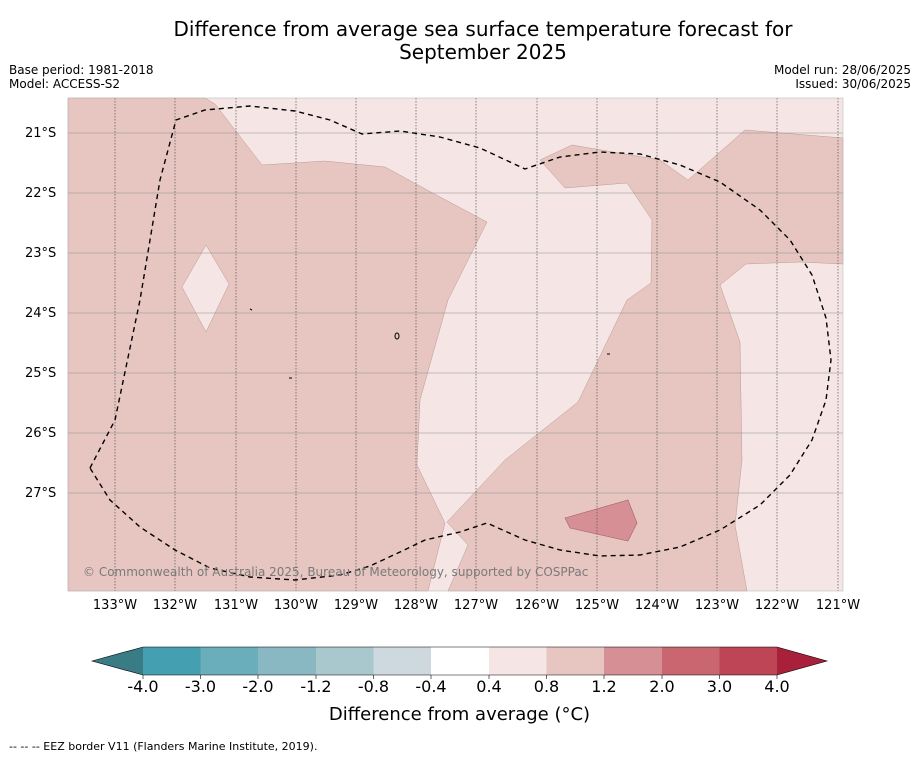 Image resolution: width=919 pixels, height=758 pixels. I want to click on base-period: Base period: 1981-2018, so click(81, 70).